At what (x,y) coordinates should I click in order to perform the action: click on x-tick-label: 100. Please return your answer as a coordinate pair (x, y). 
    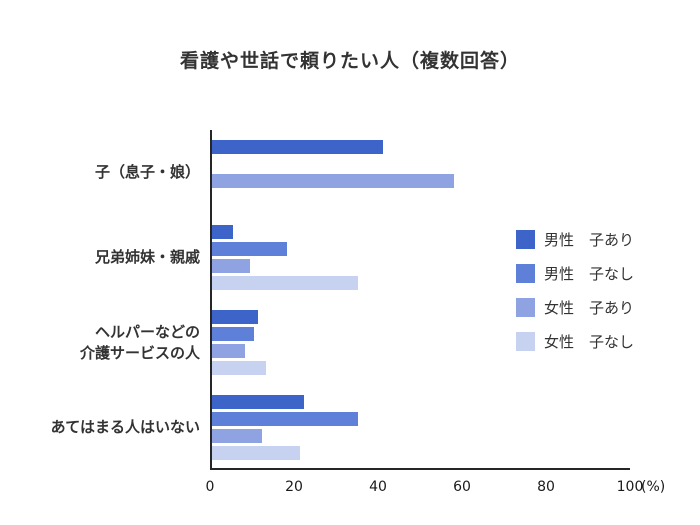
    Looking at the image, I should click on (630, 487).